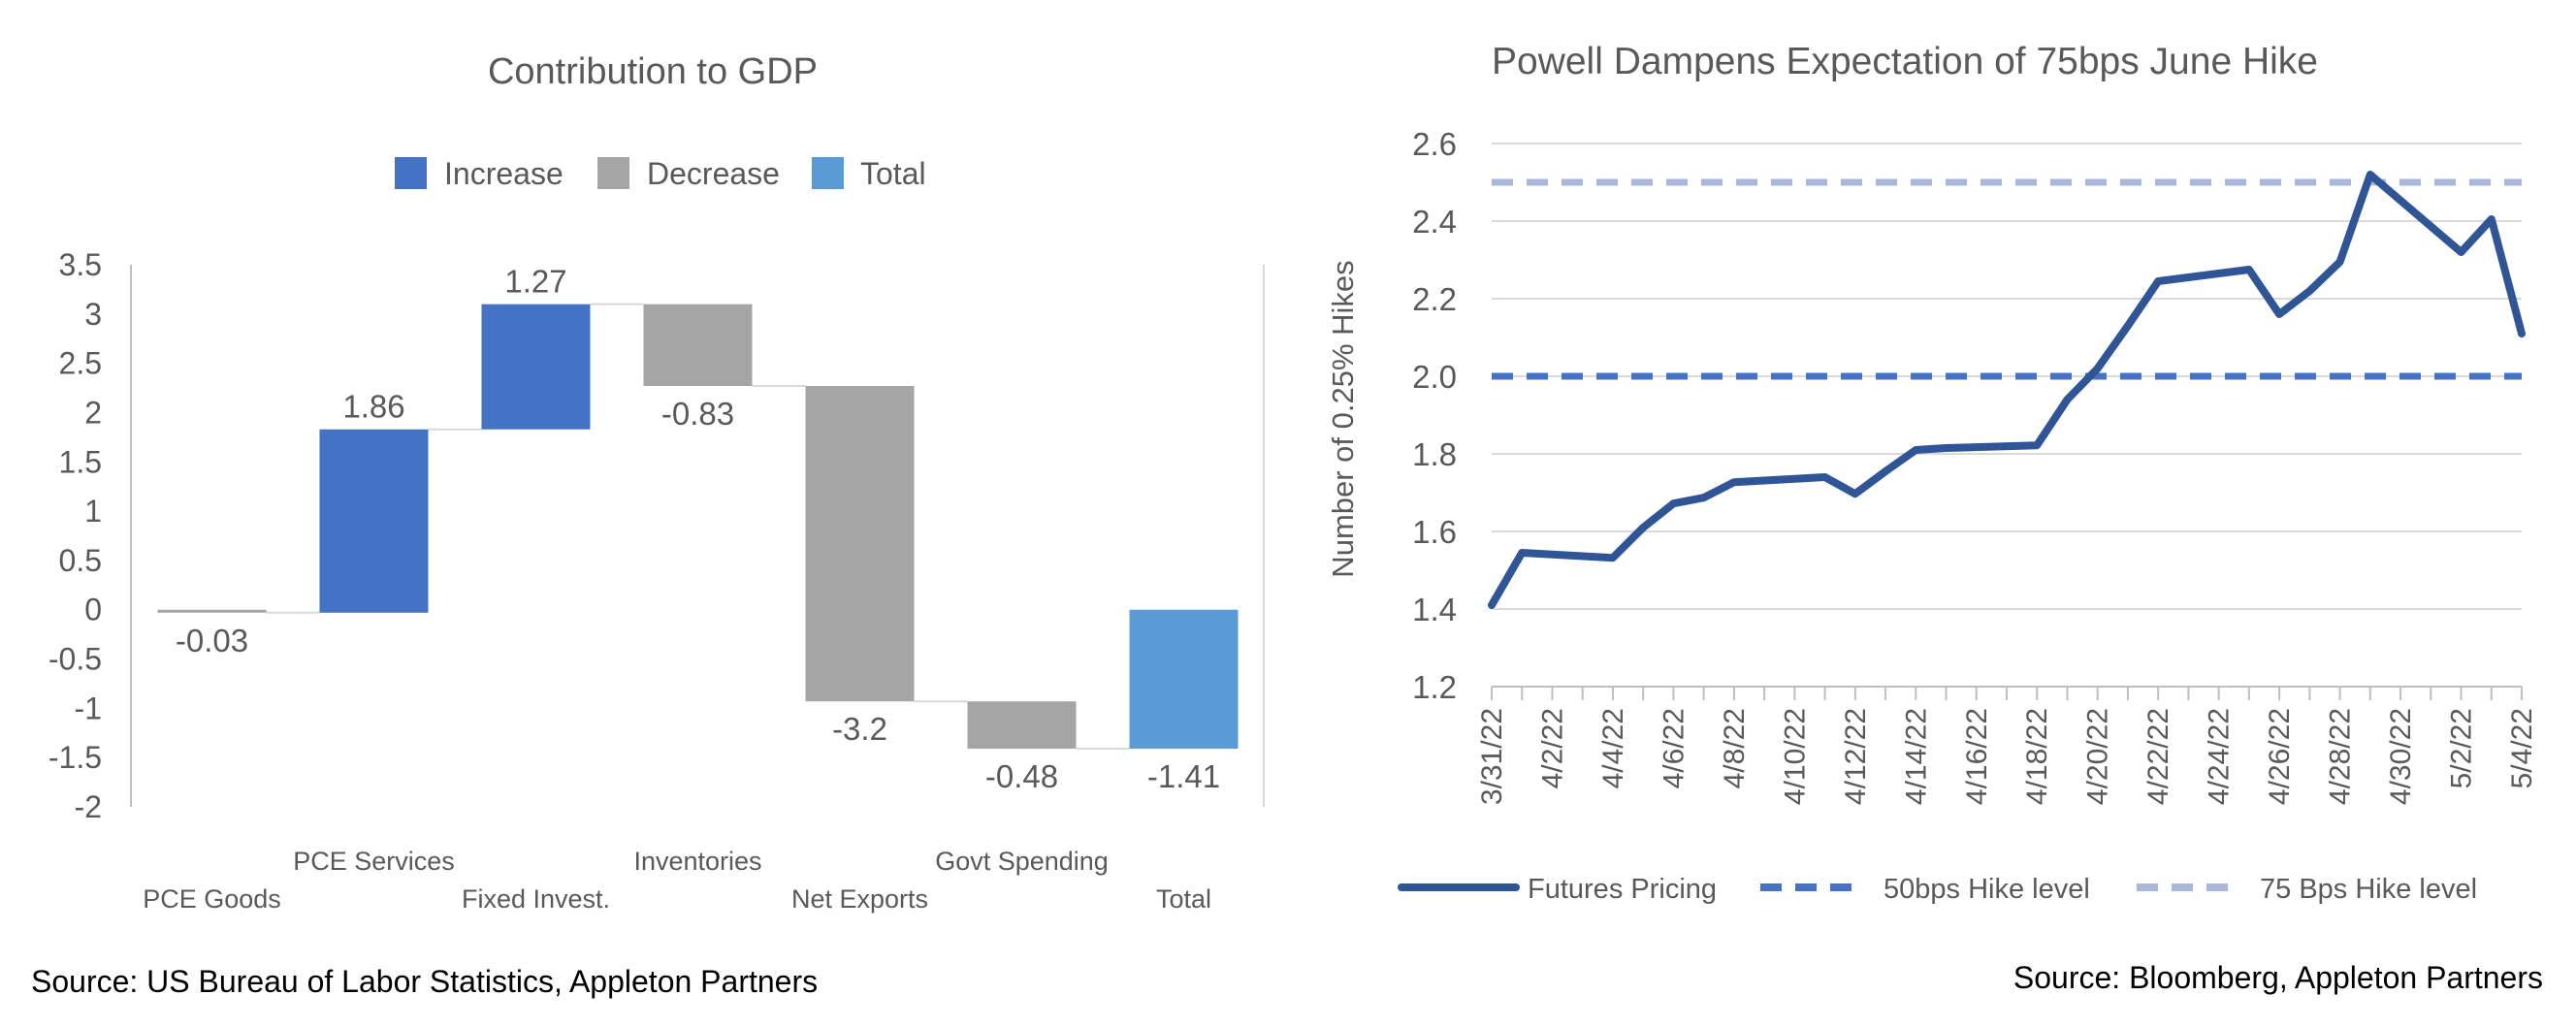  Describe the element at coordinates (1434, 454) in the screenshot. I see `line-chart-y-tick-label: 1.8` at that location.